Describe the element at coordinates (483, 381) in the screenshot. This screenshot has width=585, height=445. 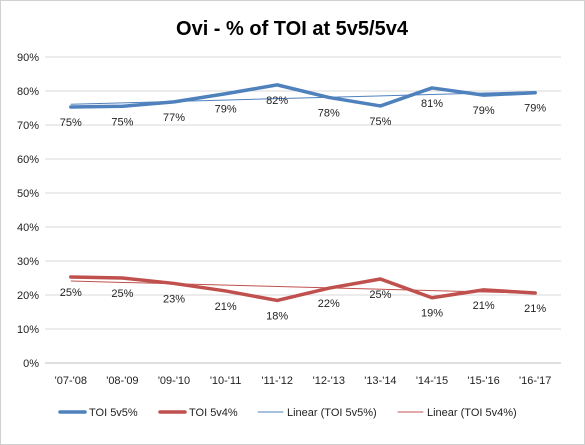
I see `x-tick-label: '15-'16` at that location.